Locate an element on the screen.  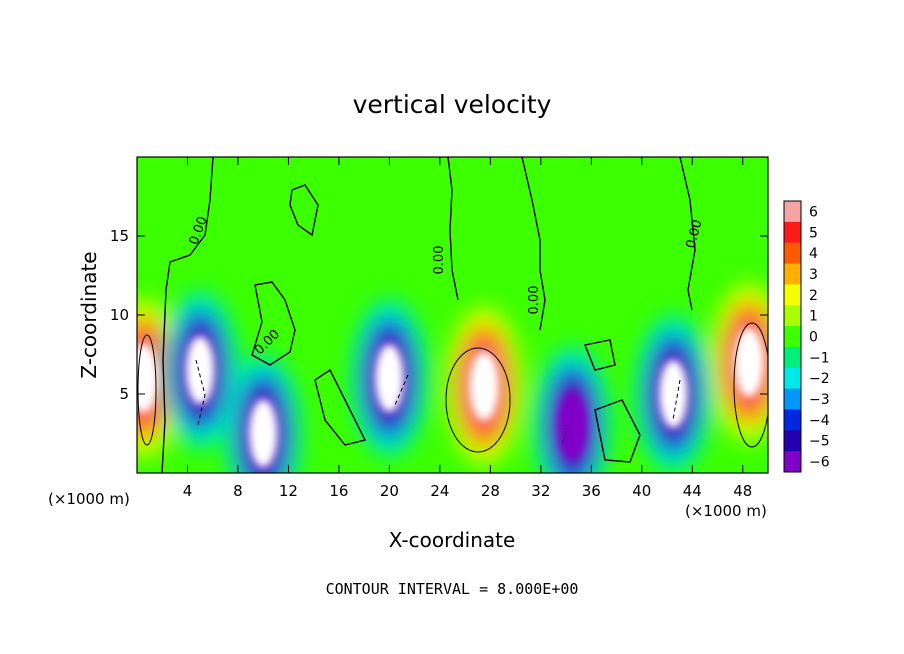
colorbar-tick-label: −2 is located at coordinates (819, 379).